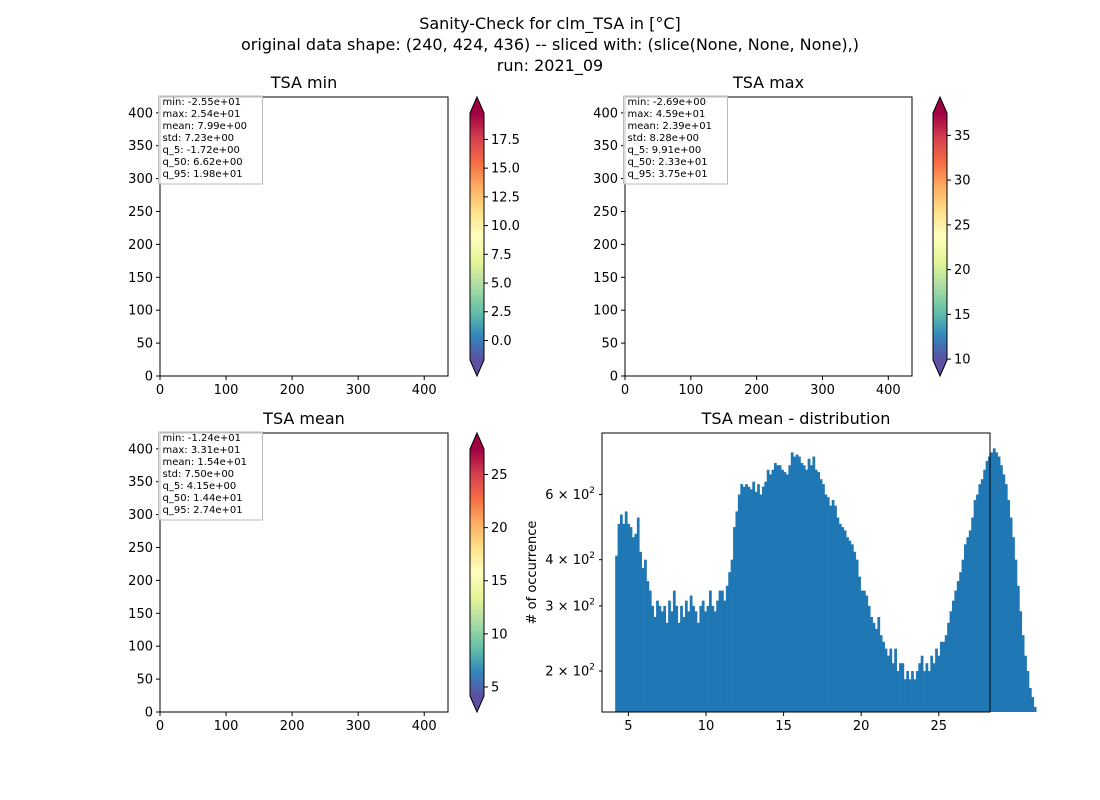 Image resolution: width=1100 pixels, height=800 pixels. I want to click on colorbar-gradient, so click(940, 236).